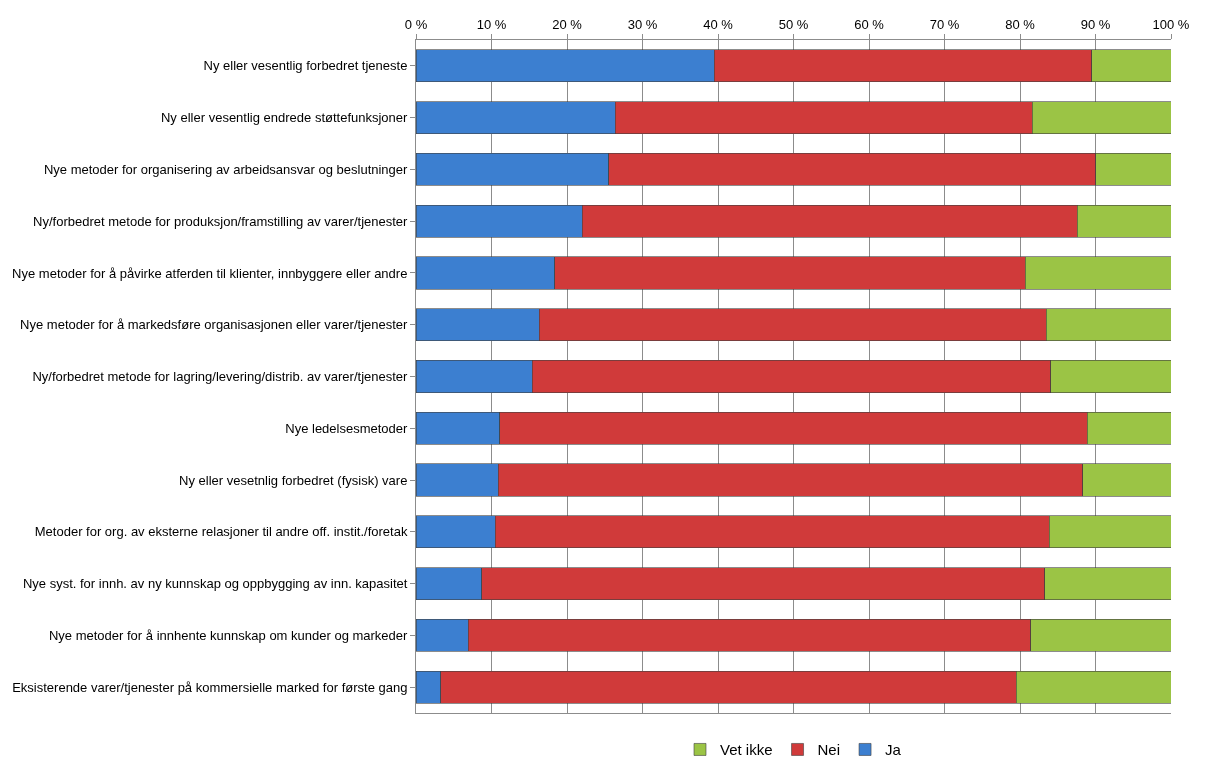 The width and height of the screenshot is (1211, 778). Describe the element at coordinates (214, 325) in the screenshot. I see `y-tick-label: Nye metoder for å markedsføre organisasjonen eller varer/tjenester` at that location.